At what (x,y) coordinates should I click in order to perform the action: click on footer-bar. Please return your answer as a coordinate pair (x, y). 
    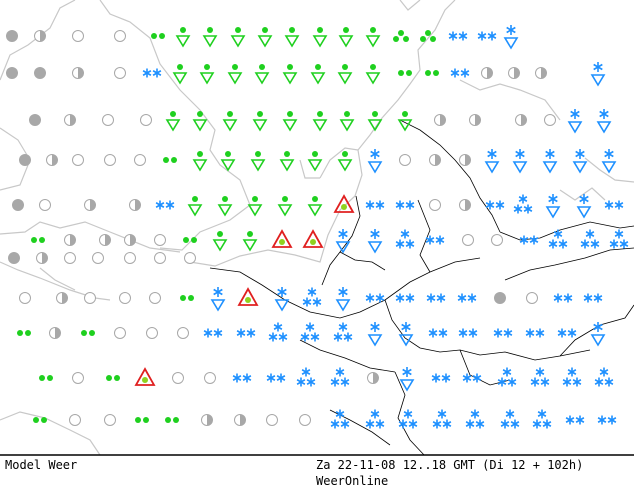
    Looking at the image, I should click on (317, 472).